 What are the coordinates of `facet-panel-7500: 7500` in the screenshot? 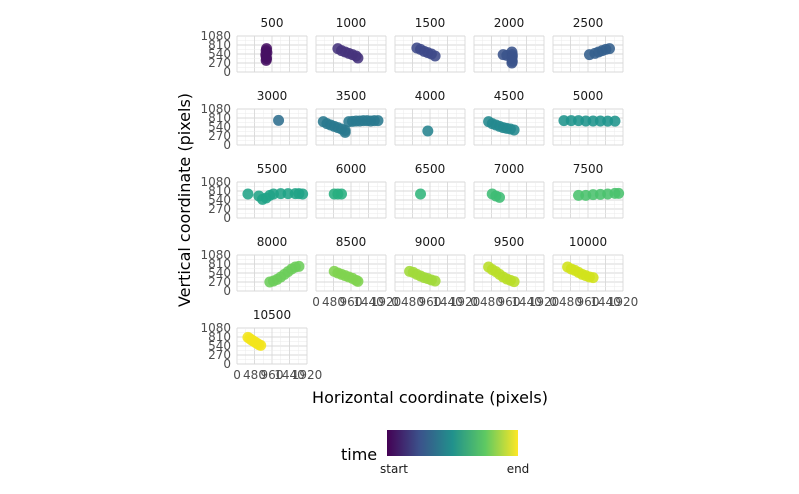 It's located at (588, 190).